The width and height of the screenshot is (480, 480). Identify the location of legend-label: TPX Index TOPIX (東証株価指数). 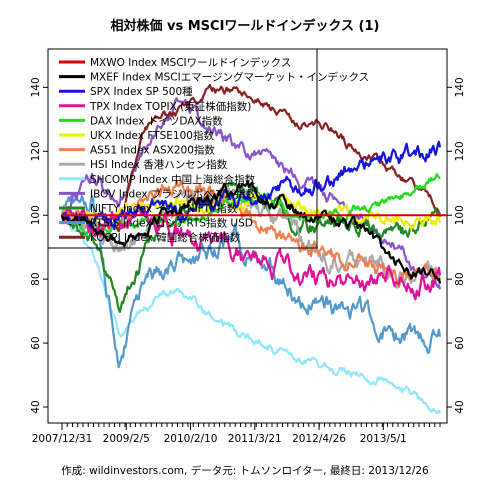
(170, 106).